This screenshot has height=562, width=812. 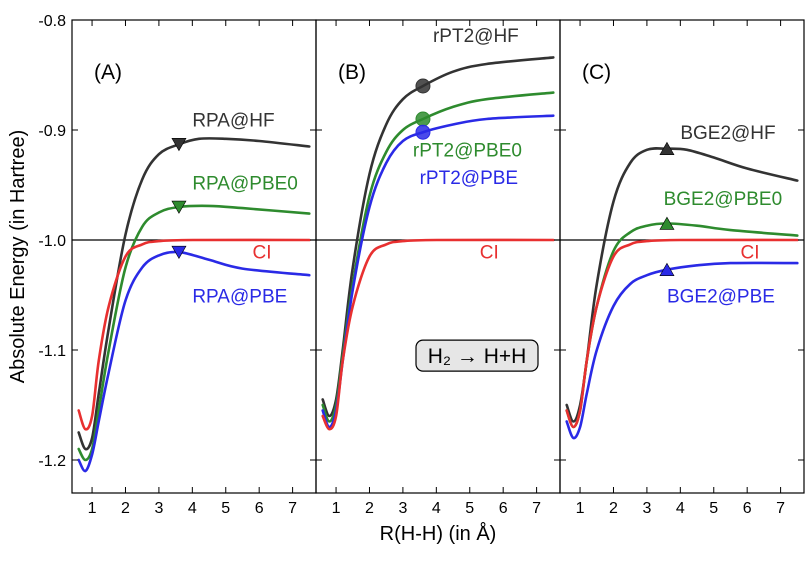 I want to click on series-line-rpa-pbe0, so click(x=194, y=333).